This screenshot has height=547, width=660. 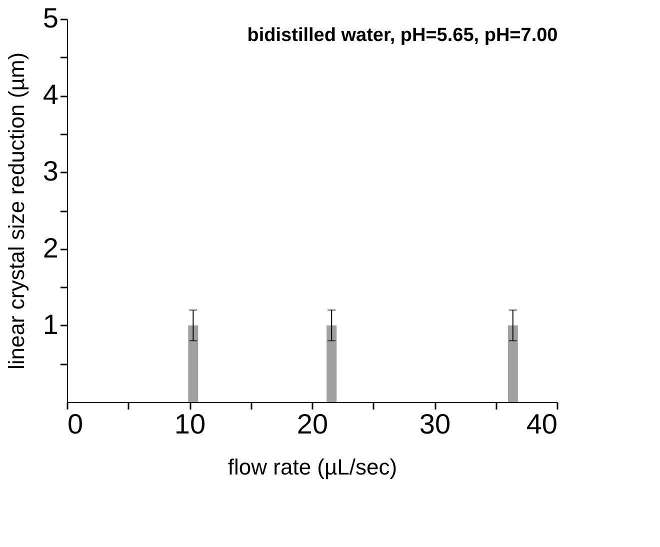 I want to click on y-tick-label: 5, so click(x=50, y=18).